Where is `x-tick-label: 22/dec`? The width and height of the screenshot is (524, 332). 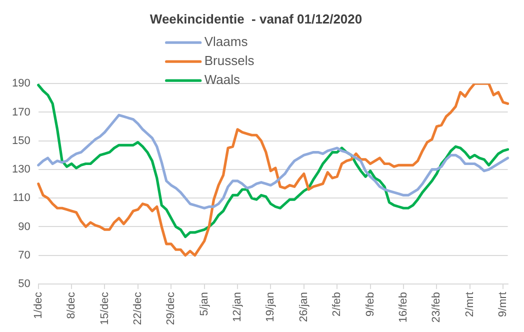
x-tick-label: 22/dec is located at coordinates (138, 308).